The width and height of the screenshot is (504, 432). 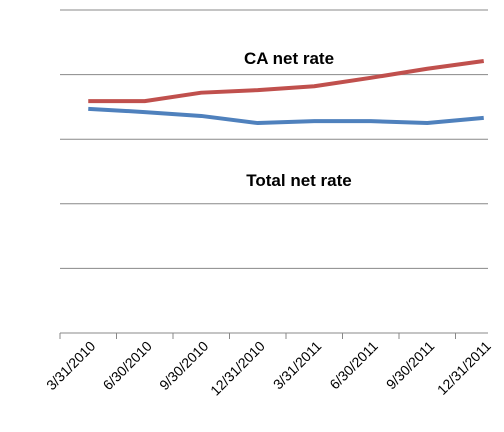 What do you see at coordinates (289, 58) in the screenshot?
I see `series-label: CA net rate` at bounding box center [289, 58].